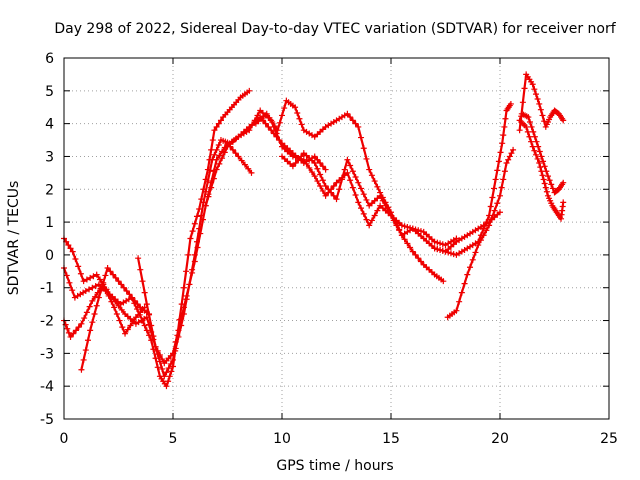  What do you see at coordinates (334, 466) in the screenshot?
I see `x-axis-label: GPS time / hours` at bounding box center [334, 466].